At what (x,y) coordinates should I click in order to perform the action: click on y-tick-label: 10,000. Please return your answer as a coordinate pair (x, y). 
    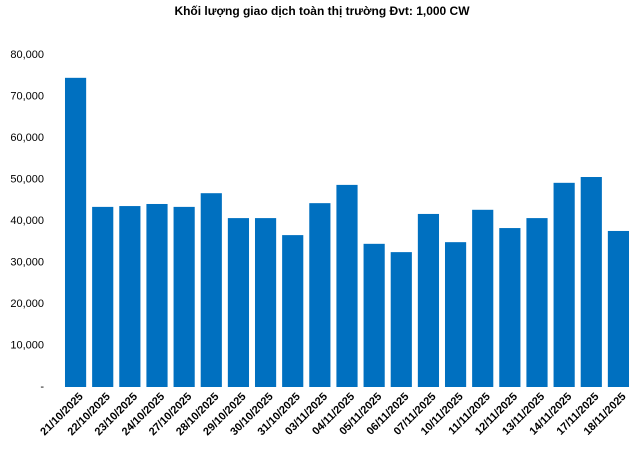
    Looking at the image, I should click on (27, 345).